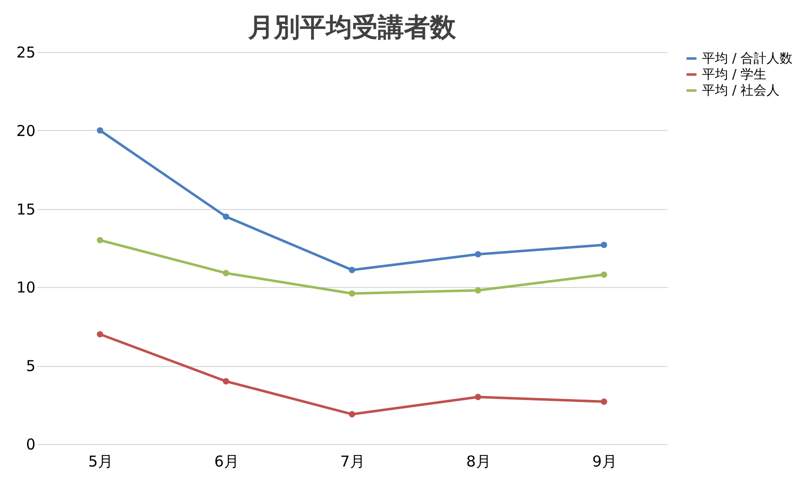 This screenshot has width=808, height=484. I want to click on y-tick-label: 15, so click(26, 209).